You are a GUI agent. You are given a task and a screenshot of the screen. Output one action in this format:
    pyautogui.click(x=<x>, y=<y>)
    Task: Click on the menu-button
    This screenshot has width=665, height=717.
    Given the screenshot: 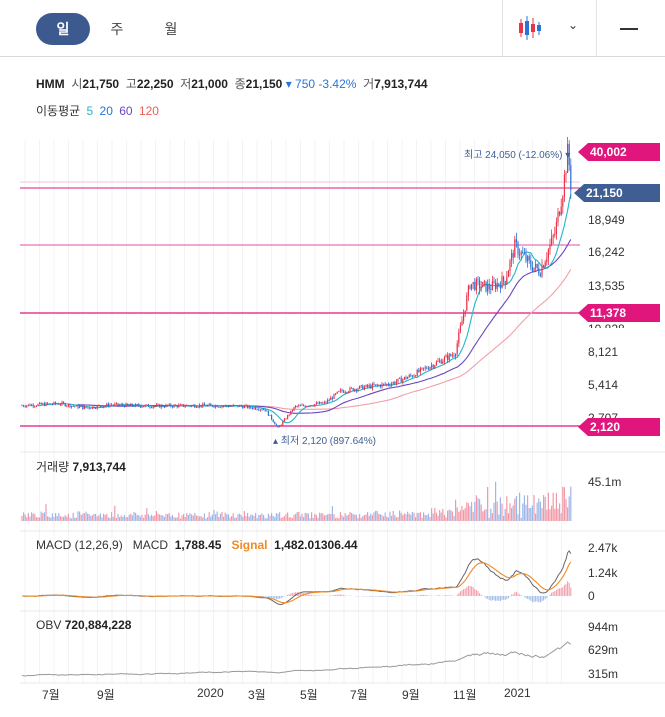 What is the action you would take?
    pyautogui.click(x=628, y=28)
    